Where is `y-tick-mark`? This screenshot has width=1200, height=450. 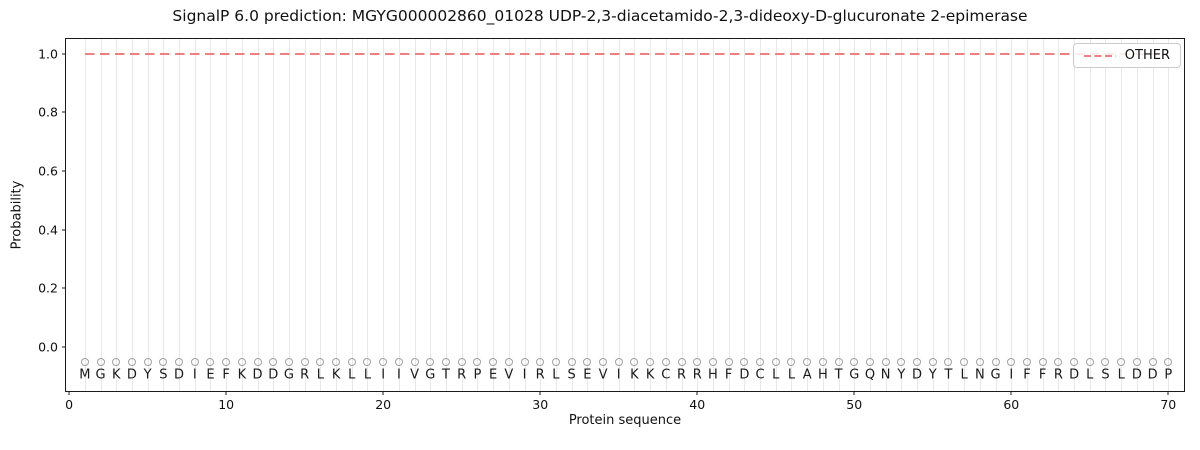 y-tick-mark is located at coordinates (64, 54).